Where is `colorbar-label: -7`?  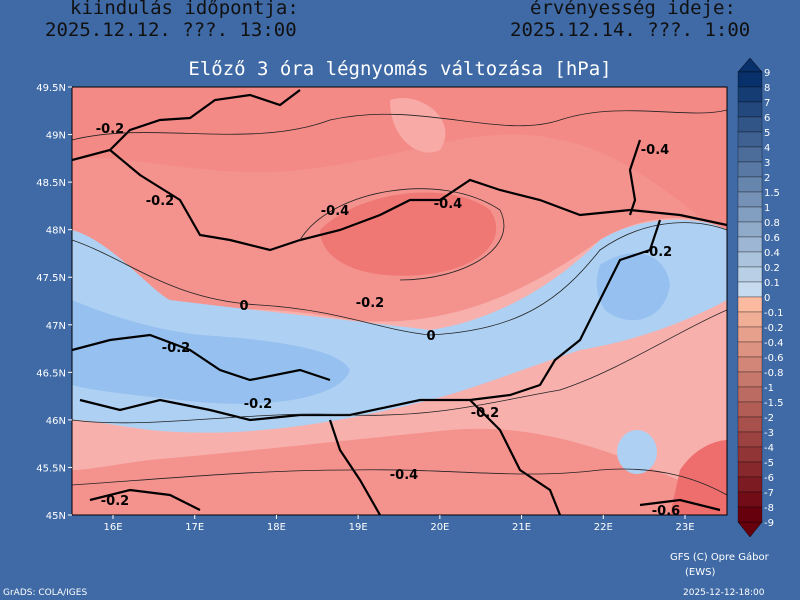 colorbar-label: -7 is located at coordinates (769, 493).